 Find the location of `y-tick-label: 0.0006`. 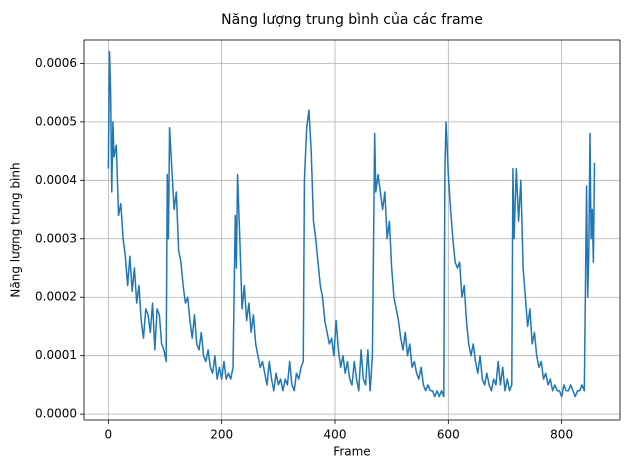

y-tick-label: 0.0006 is located at coordinates (56, 63).